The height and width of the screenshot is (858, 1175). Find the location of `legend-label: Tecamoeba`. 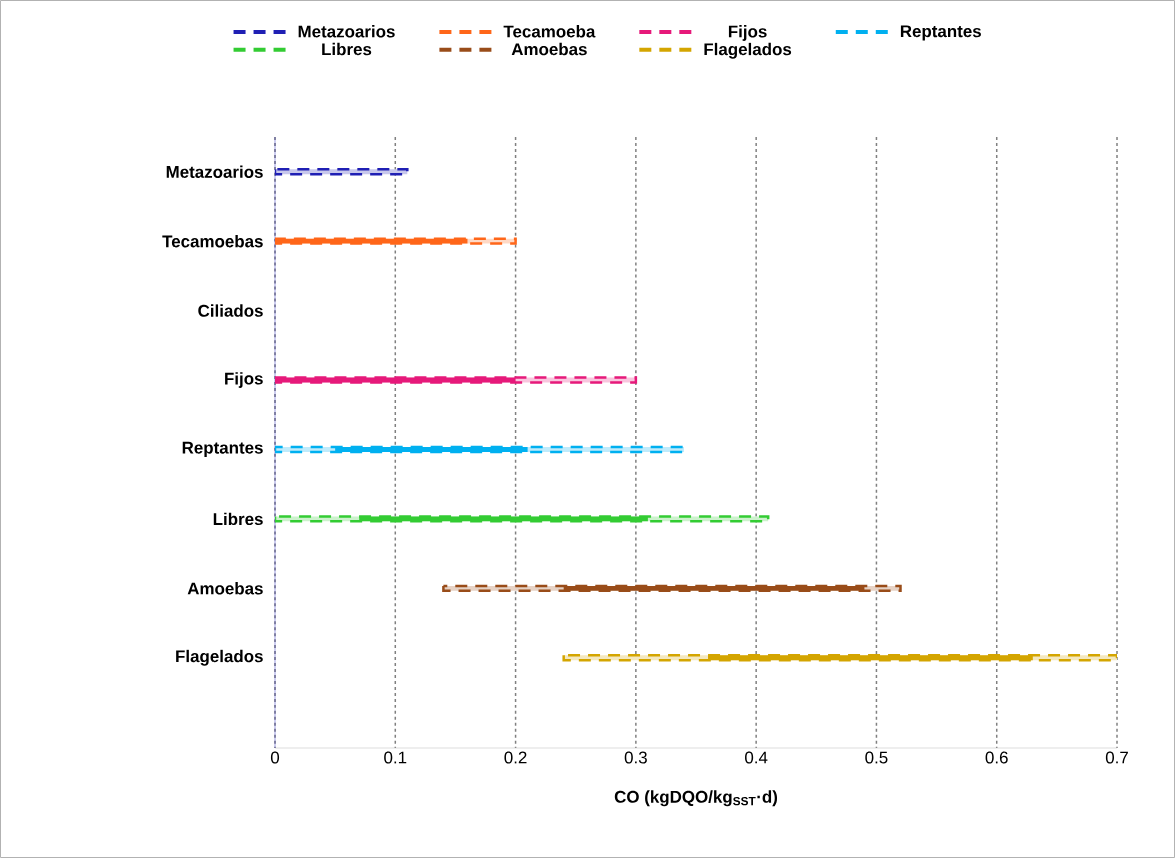

legend-label: Tecamoeba is located at coordinates (549, 31).